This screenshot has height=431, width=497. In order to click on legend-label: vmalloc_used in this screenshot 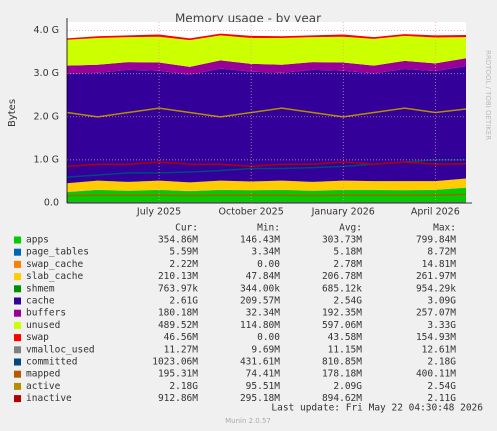, I will do `click(60, 349)`.